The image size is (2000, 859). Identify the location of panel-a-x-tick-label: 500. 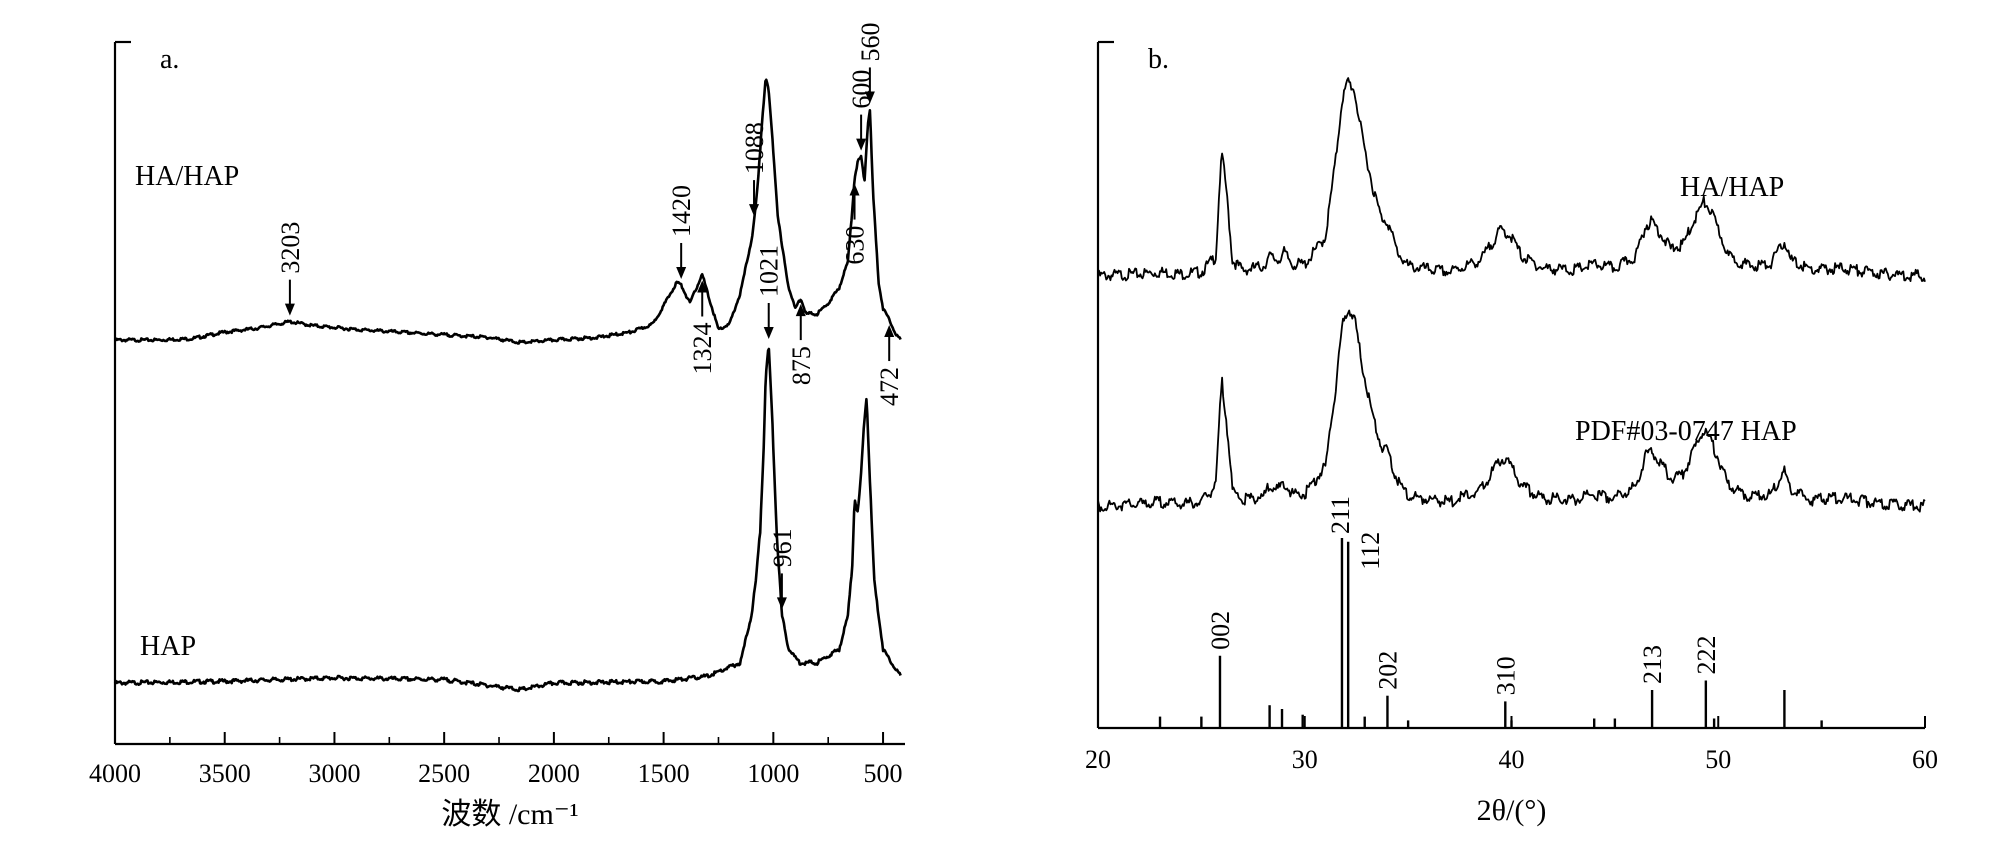
(883, 773).